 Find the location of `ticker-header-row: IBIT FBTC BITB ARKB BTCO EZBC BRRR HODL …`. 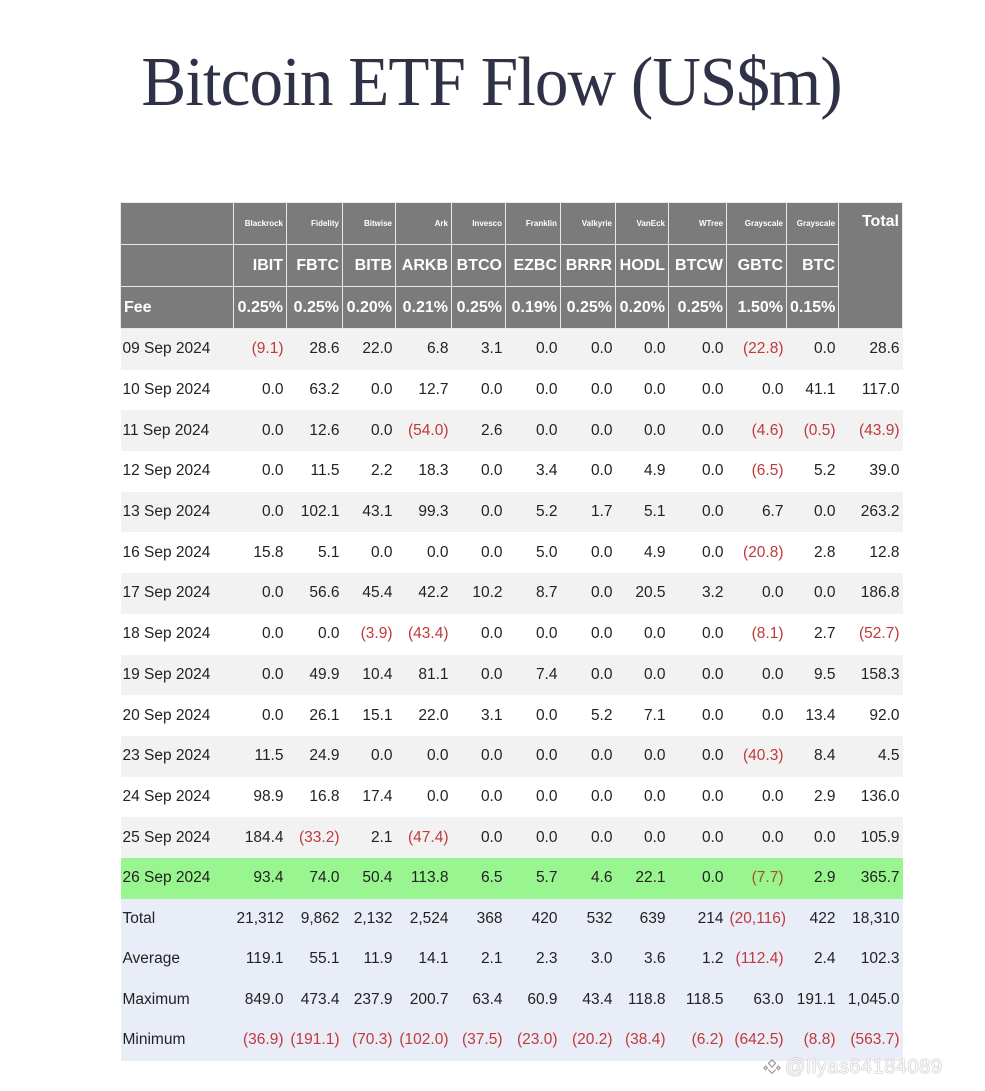

ticker-header-row: IBIT FBTC BITB ARKB BTCO EZBC BRRR HODL … is located at coordinates (511, 265).